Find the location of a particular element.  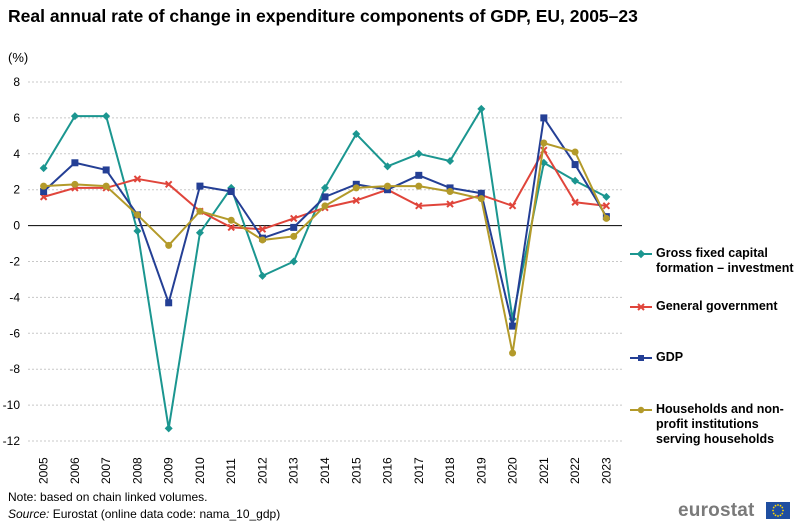

x-tick-label: 2008 is located at coordinates (137, 470).